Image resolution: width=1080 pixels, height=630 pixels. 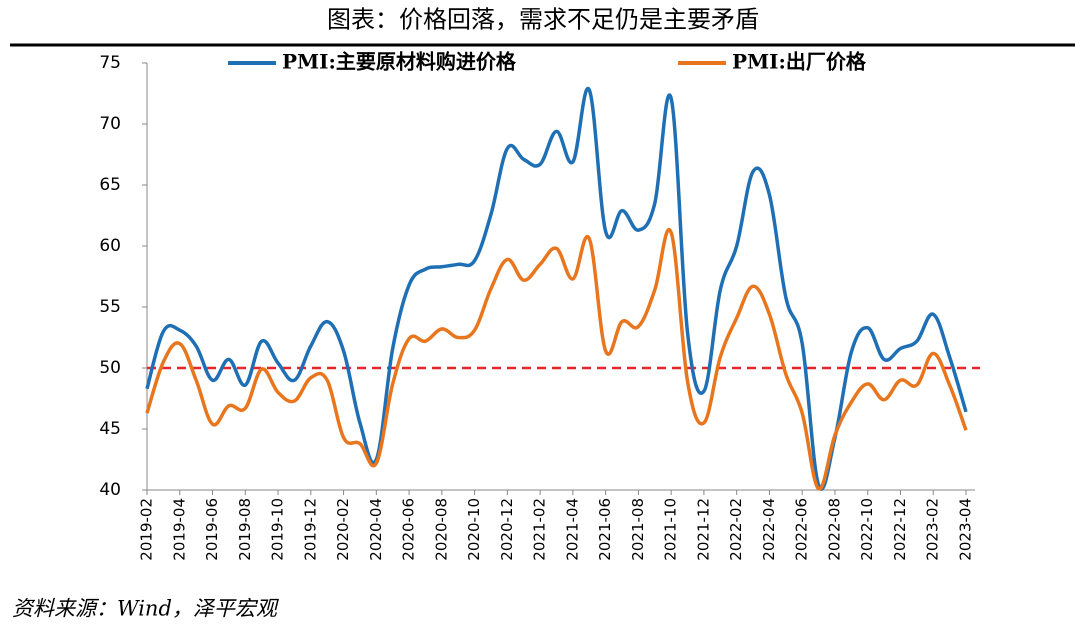 What do you see at coordinates (212, 529) in the screenshot?
I see `x-tick-label: 2019-06` at bounding box center [212, 529].